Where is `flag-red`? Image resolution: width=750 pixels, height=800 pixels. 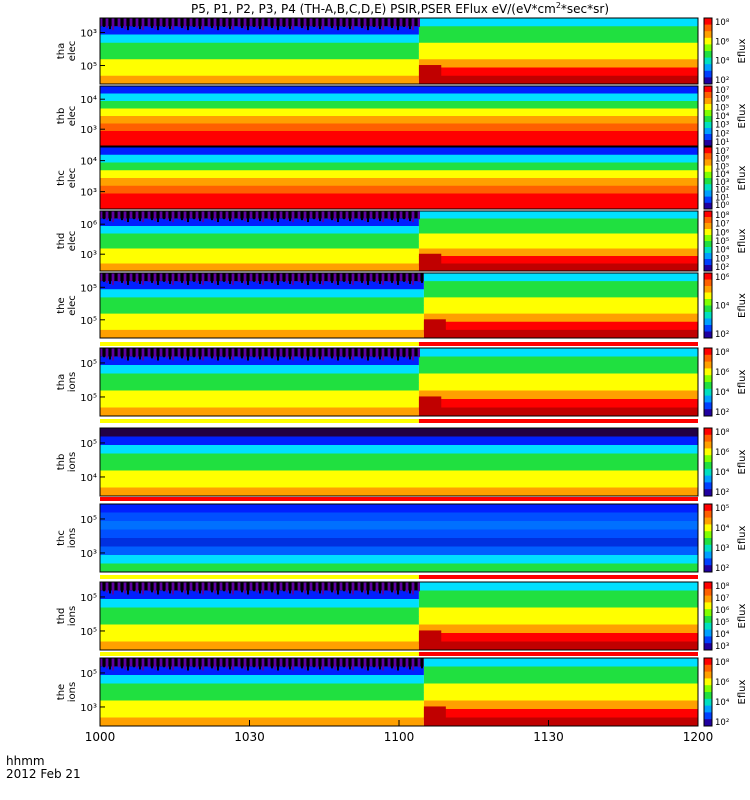 flag-red is located at coordinates (558, 344).